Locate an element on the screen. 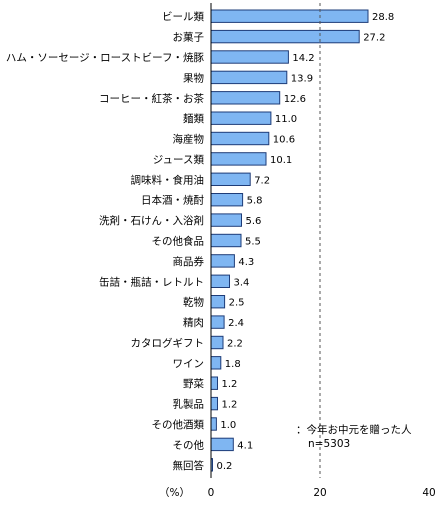 The image size is (438, 505). category-label: その他 is located at coordinates (189, 444).